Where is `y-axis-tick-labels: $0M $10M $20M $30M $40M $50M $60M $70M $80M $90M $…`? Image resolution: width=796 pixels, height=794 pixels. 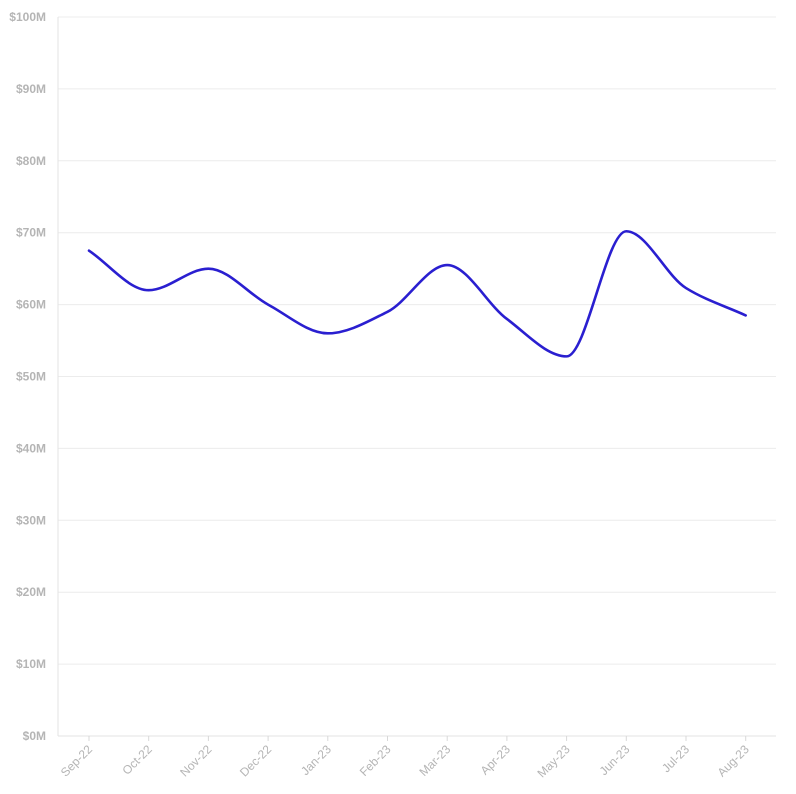 y-axis-tick-labels: $0M $10M $20M $30M $40M $50M $60M $70M $80M $90M $… is located at coordinates (27, 376).